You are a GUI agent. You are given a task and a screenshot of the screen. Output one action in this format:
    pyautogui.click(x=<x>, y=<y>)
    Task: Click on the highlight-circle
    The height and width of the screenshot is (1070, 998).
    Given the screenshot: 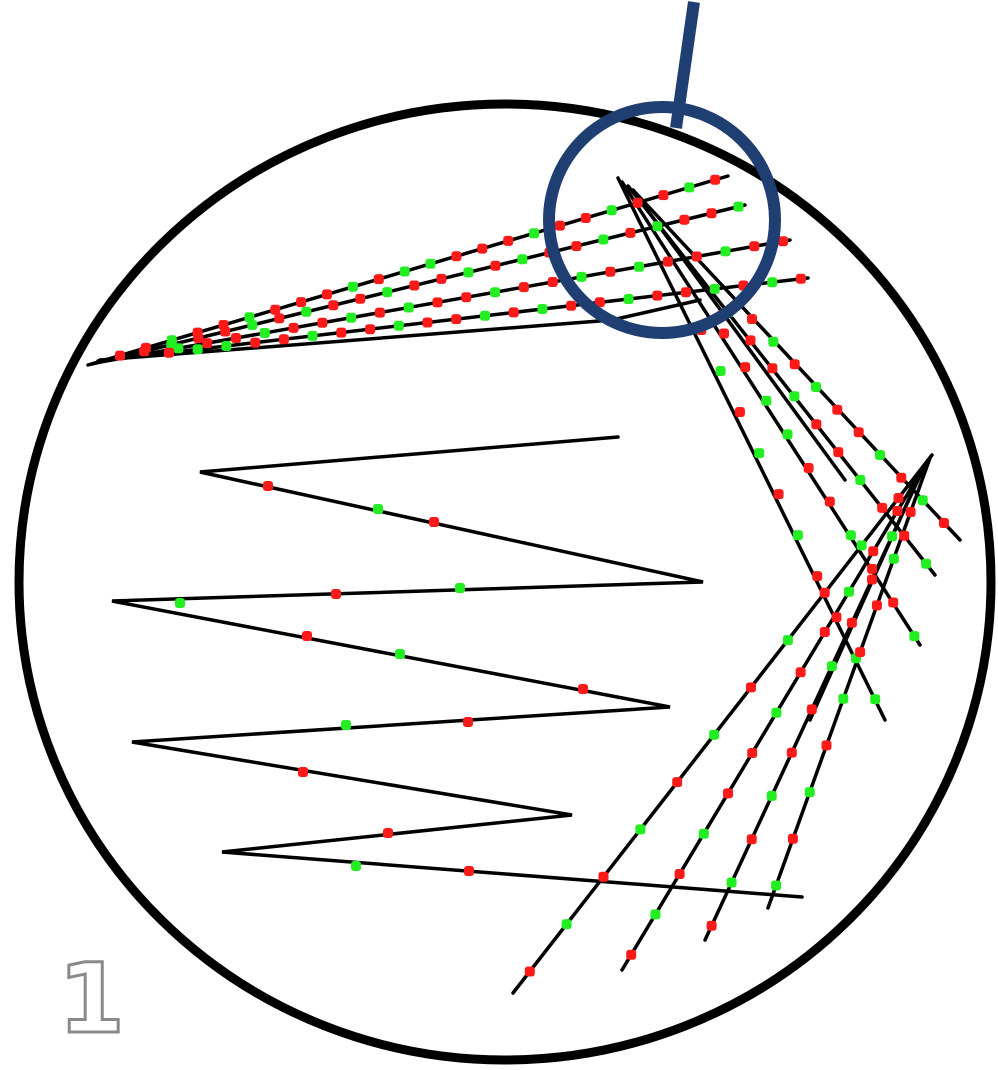 What is the action you would take?
    pyautogui.click(x=662, y=220)
    